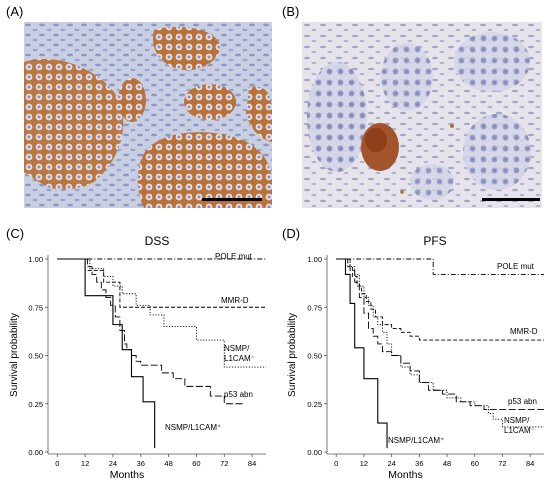  What do you see at coordinates (517, 420) in the screenshot?
I see `pfs-series-label-2: NSMP/` at bounding box center [517, 420].